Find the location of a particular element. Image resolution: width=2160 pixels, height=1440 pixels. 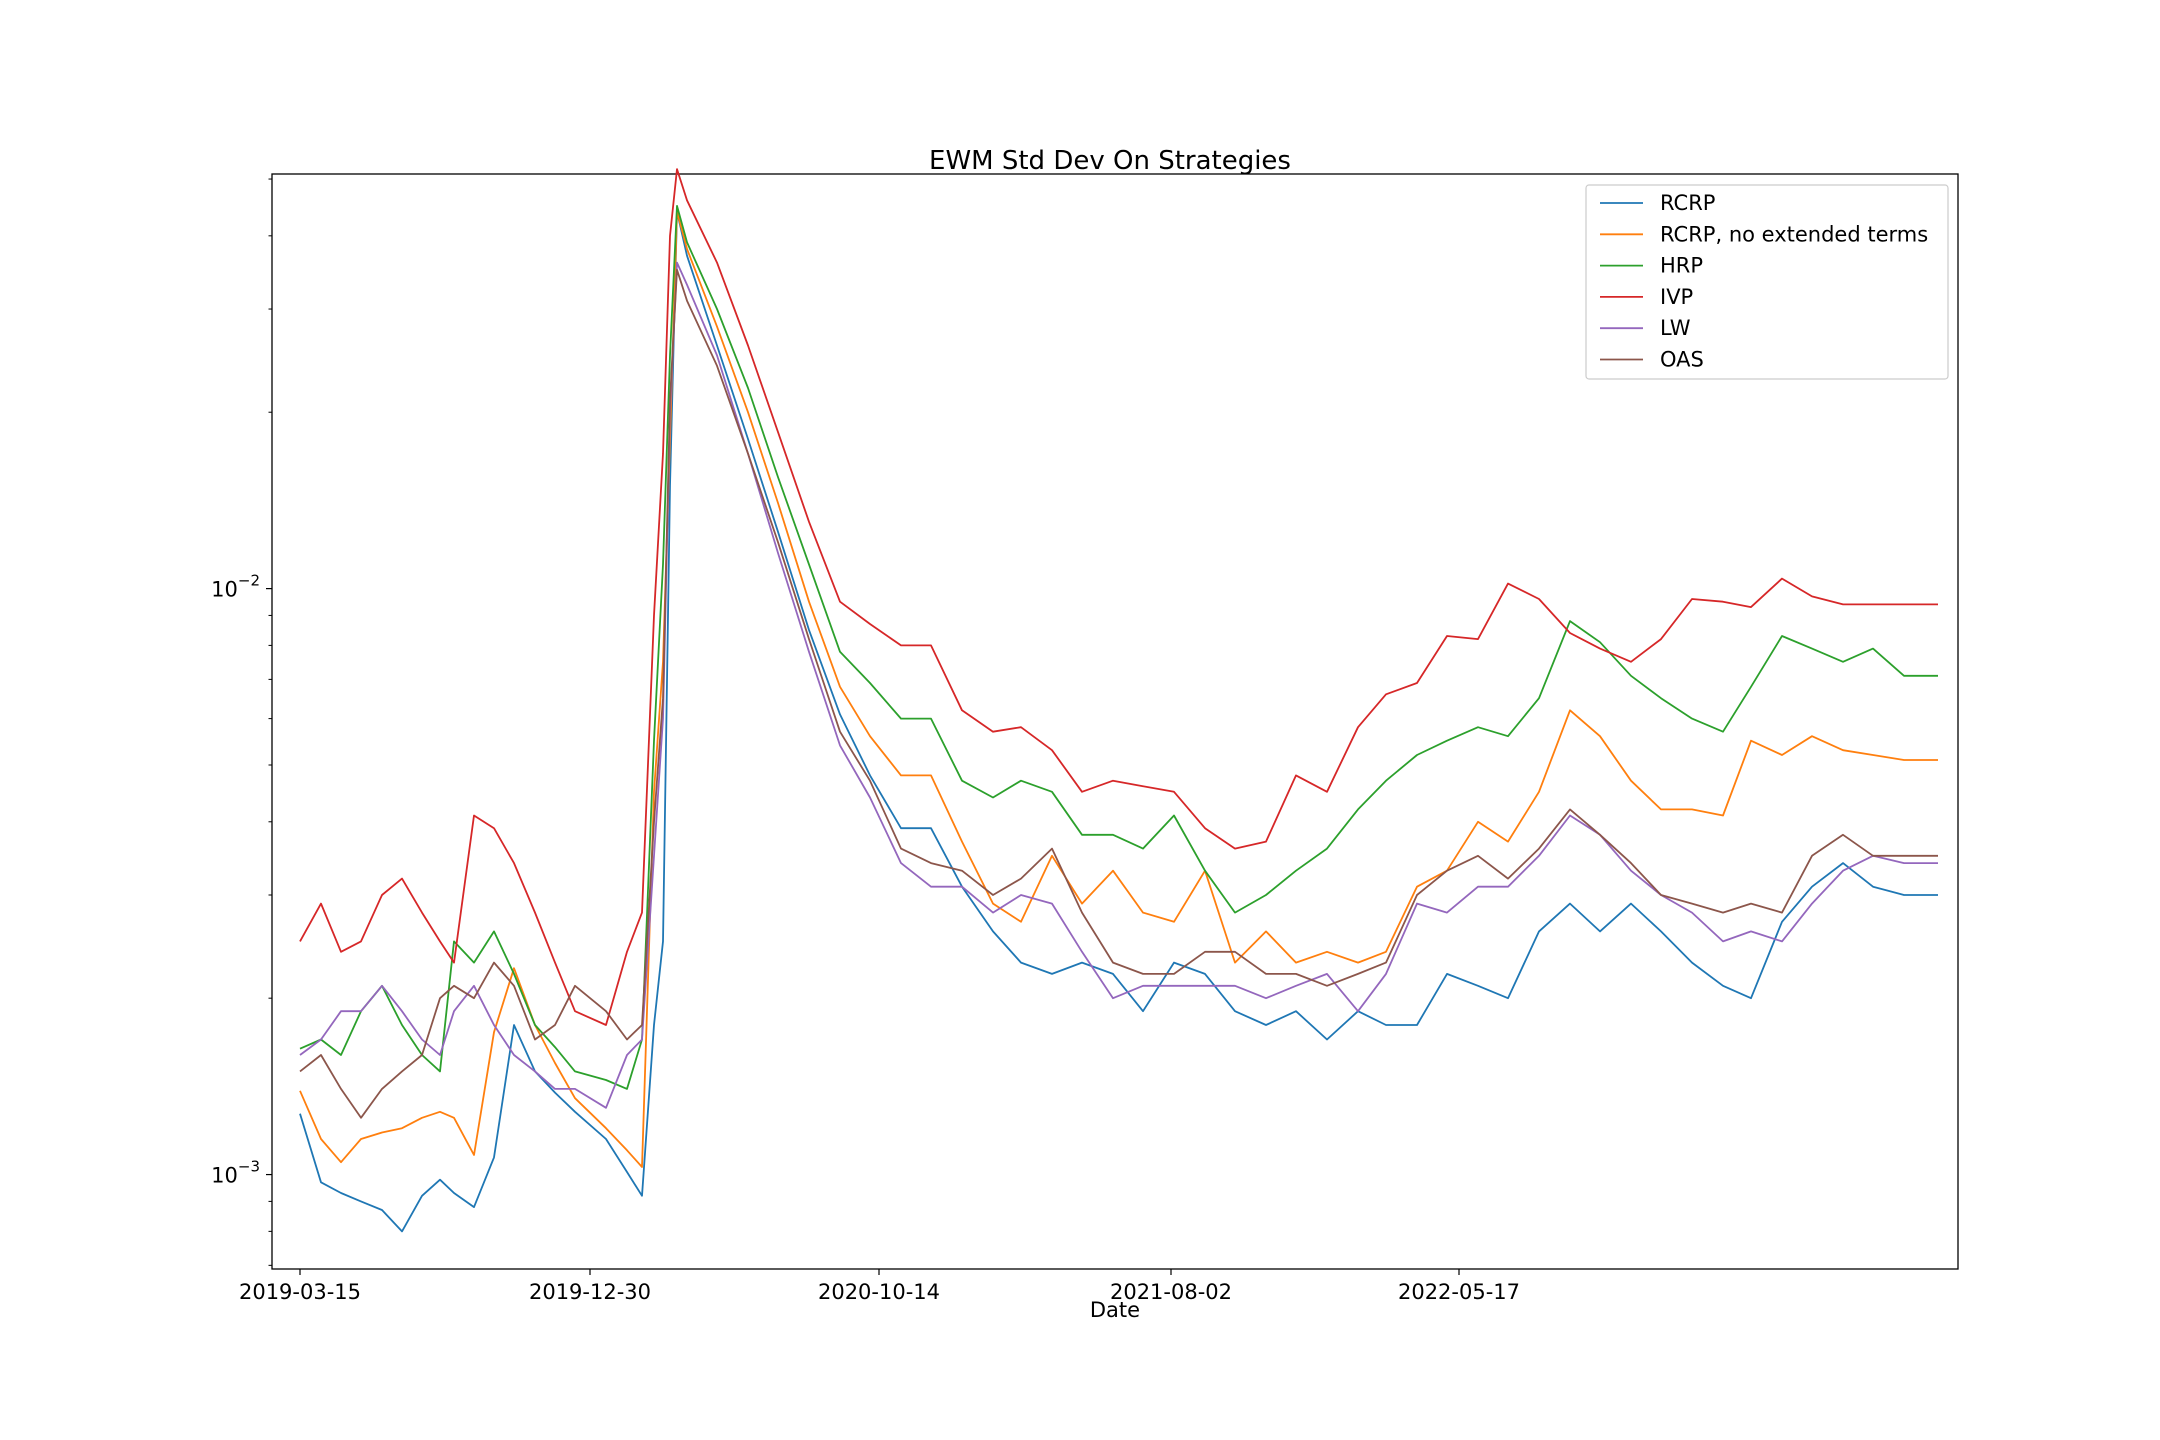

legend-label-3: IVP is located at coordinates (1676, 297).